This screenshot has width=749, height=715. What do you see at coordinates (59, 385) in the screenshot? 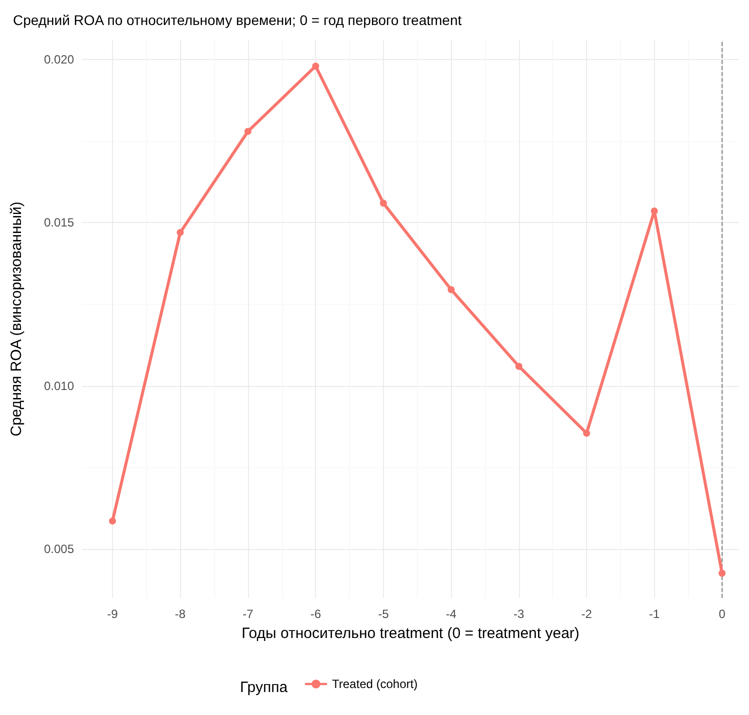
I see `y-tick-label: 0.010` at bounding box center [59, 385].